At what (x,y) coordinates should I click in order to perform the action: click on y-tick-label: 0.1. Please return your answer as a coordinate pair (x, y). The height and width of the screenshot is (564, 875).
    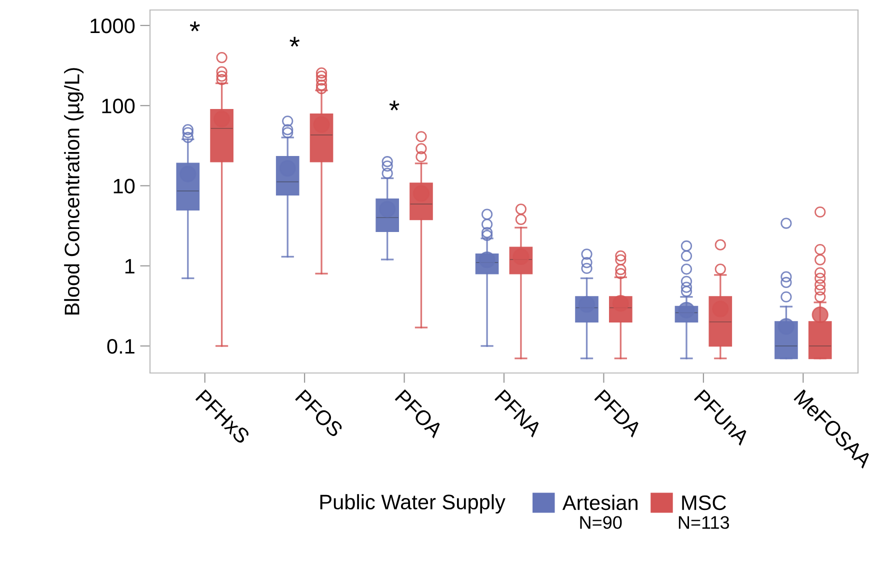
    Looking at the image, I should click on (120, 346).